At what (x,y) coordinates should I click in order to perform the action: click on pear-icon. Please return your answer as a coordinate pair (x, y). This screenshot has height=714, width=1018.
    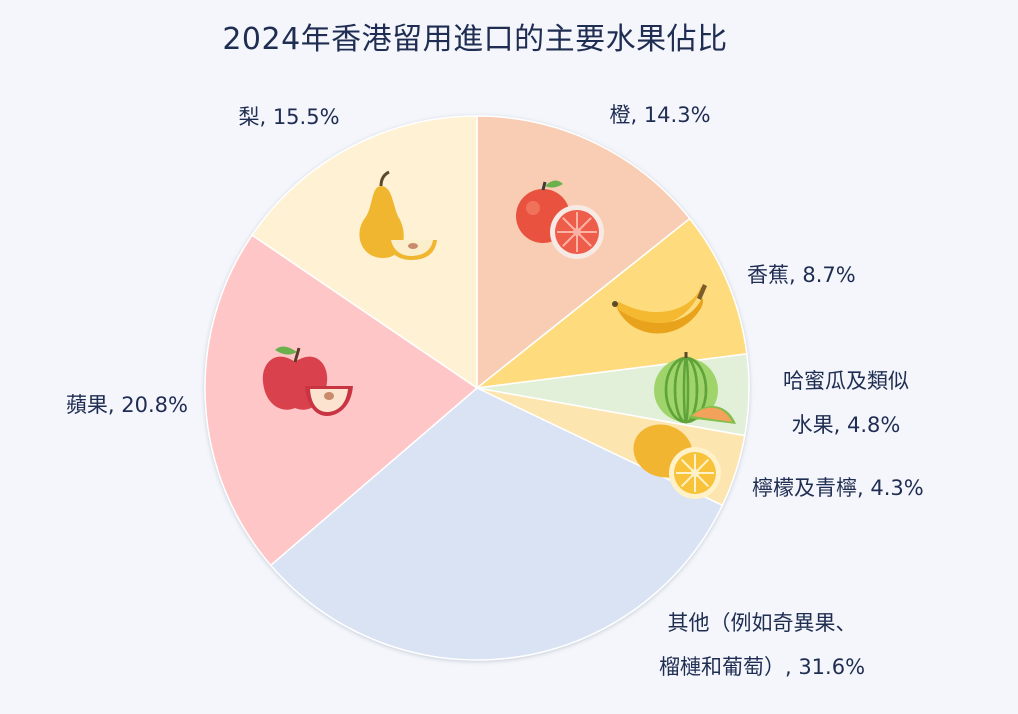
    Looking at the image, I should click on (398, 215).